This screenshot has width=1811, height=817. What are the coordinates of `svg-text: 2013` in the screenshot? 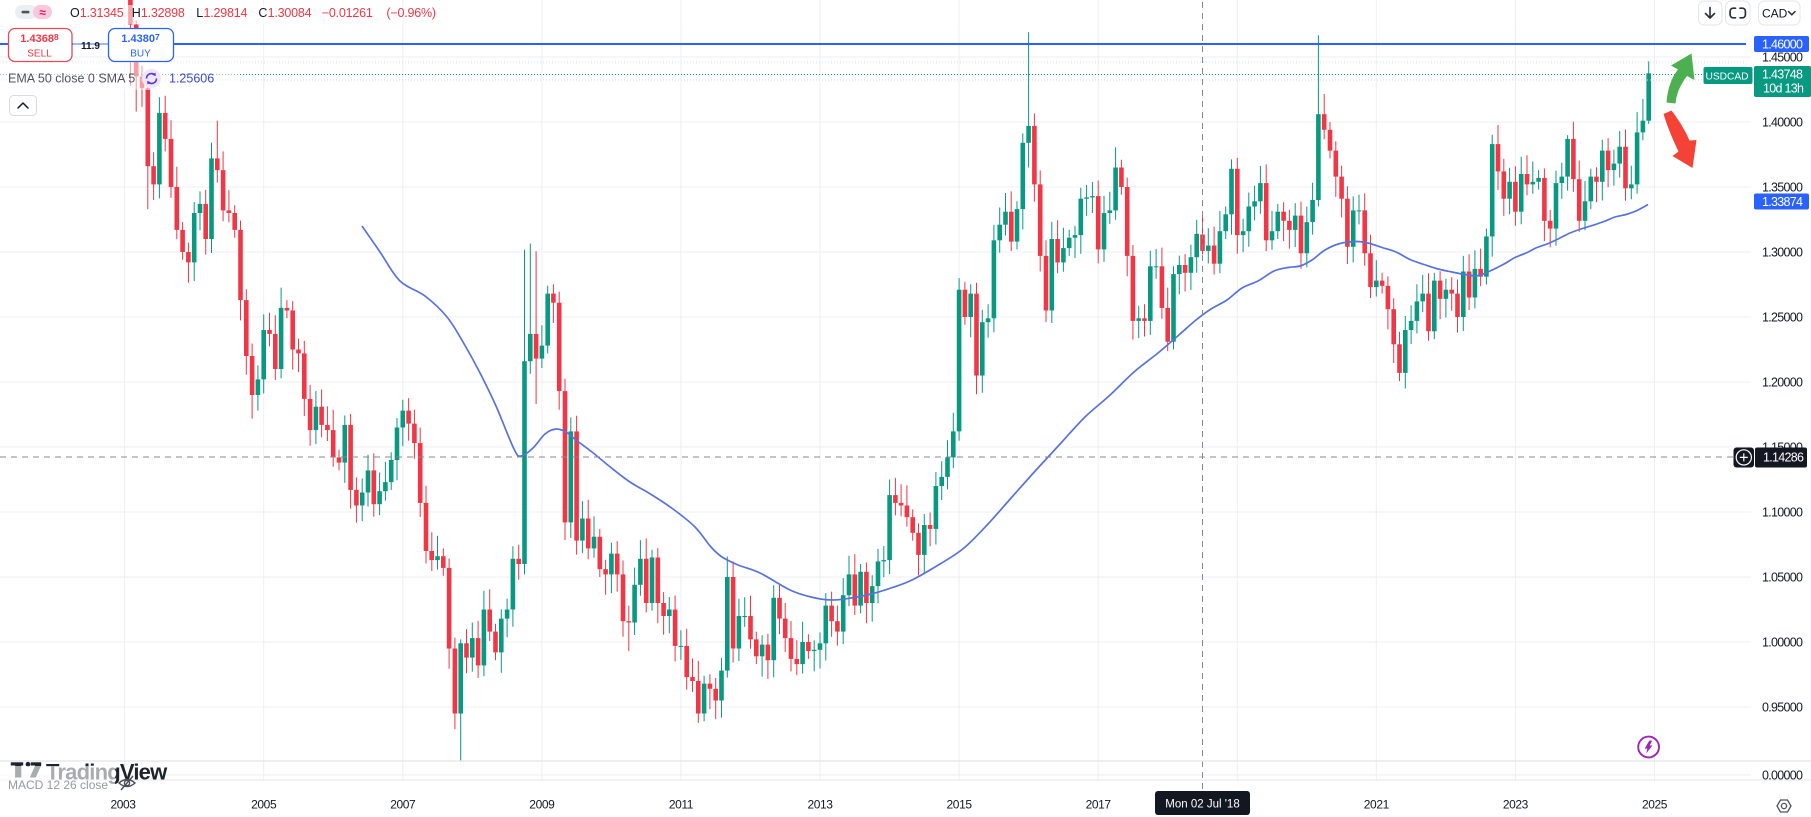 It's located at (820, 805).